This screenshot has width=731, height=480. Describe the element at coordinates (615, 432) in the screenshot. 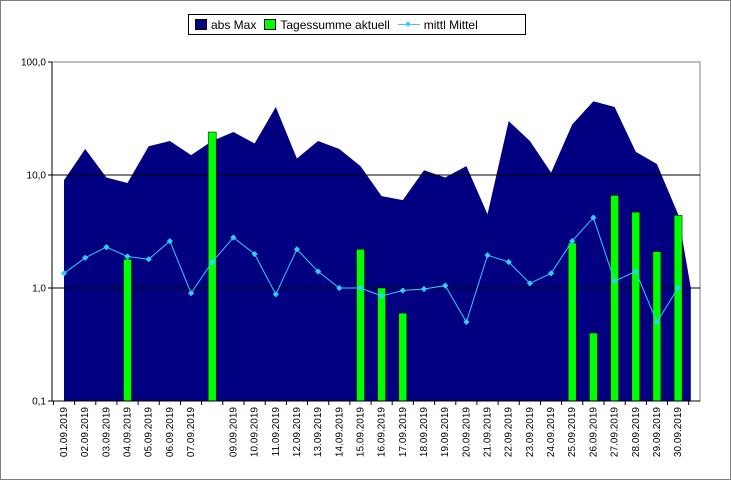

I see `x-tick-label: 27.09.2019` at that location.